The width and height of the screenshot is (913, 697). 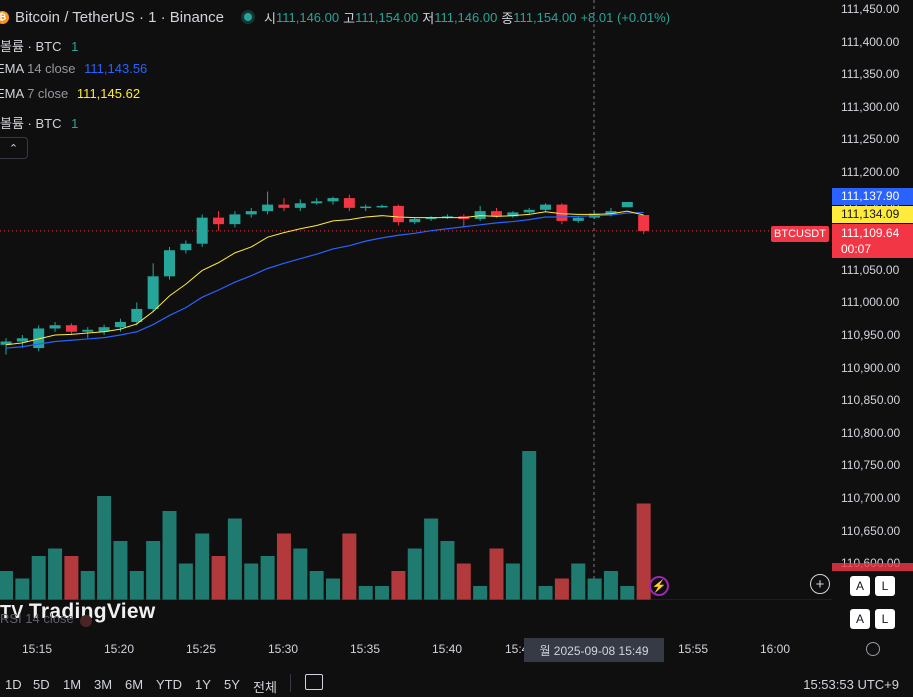 I want to click on range-button-3m: 3M, so click(x=103, y=684).